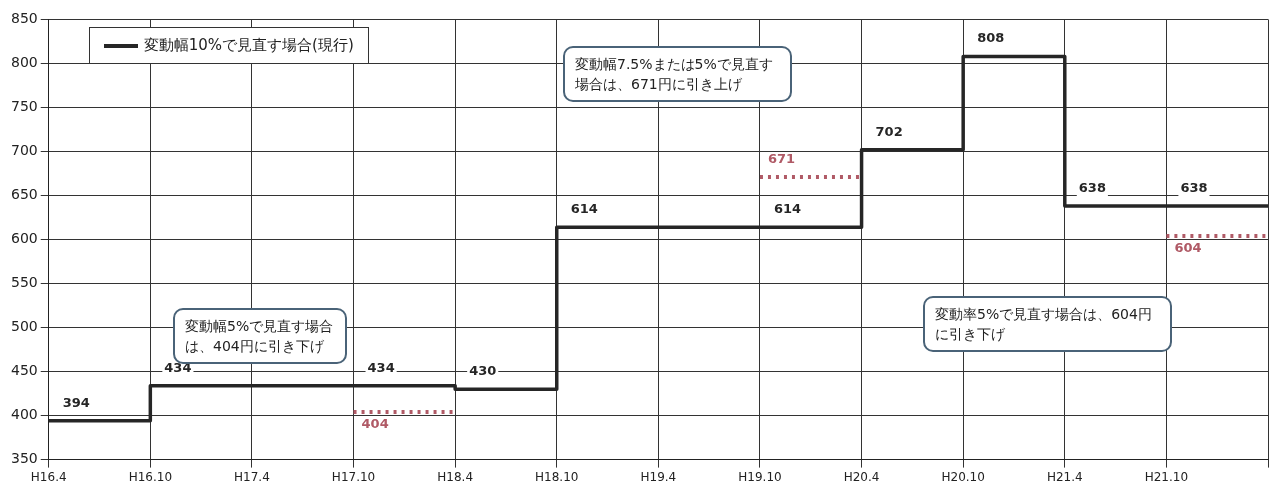 The width and height of the screenshot is (1287, 495). Describe the element at coordinates (991, 38) in the screenshot. I see `data-label: 808` at that location.